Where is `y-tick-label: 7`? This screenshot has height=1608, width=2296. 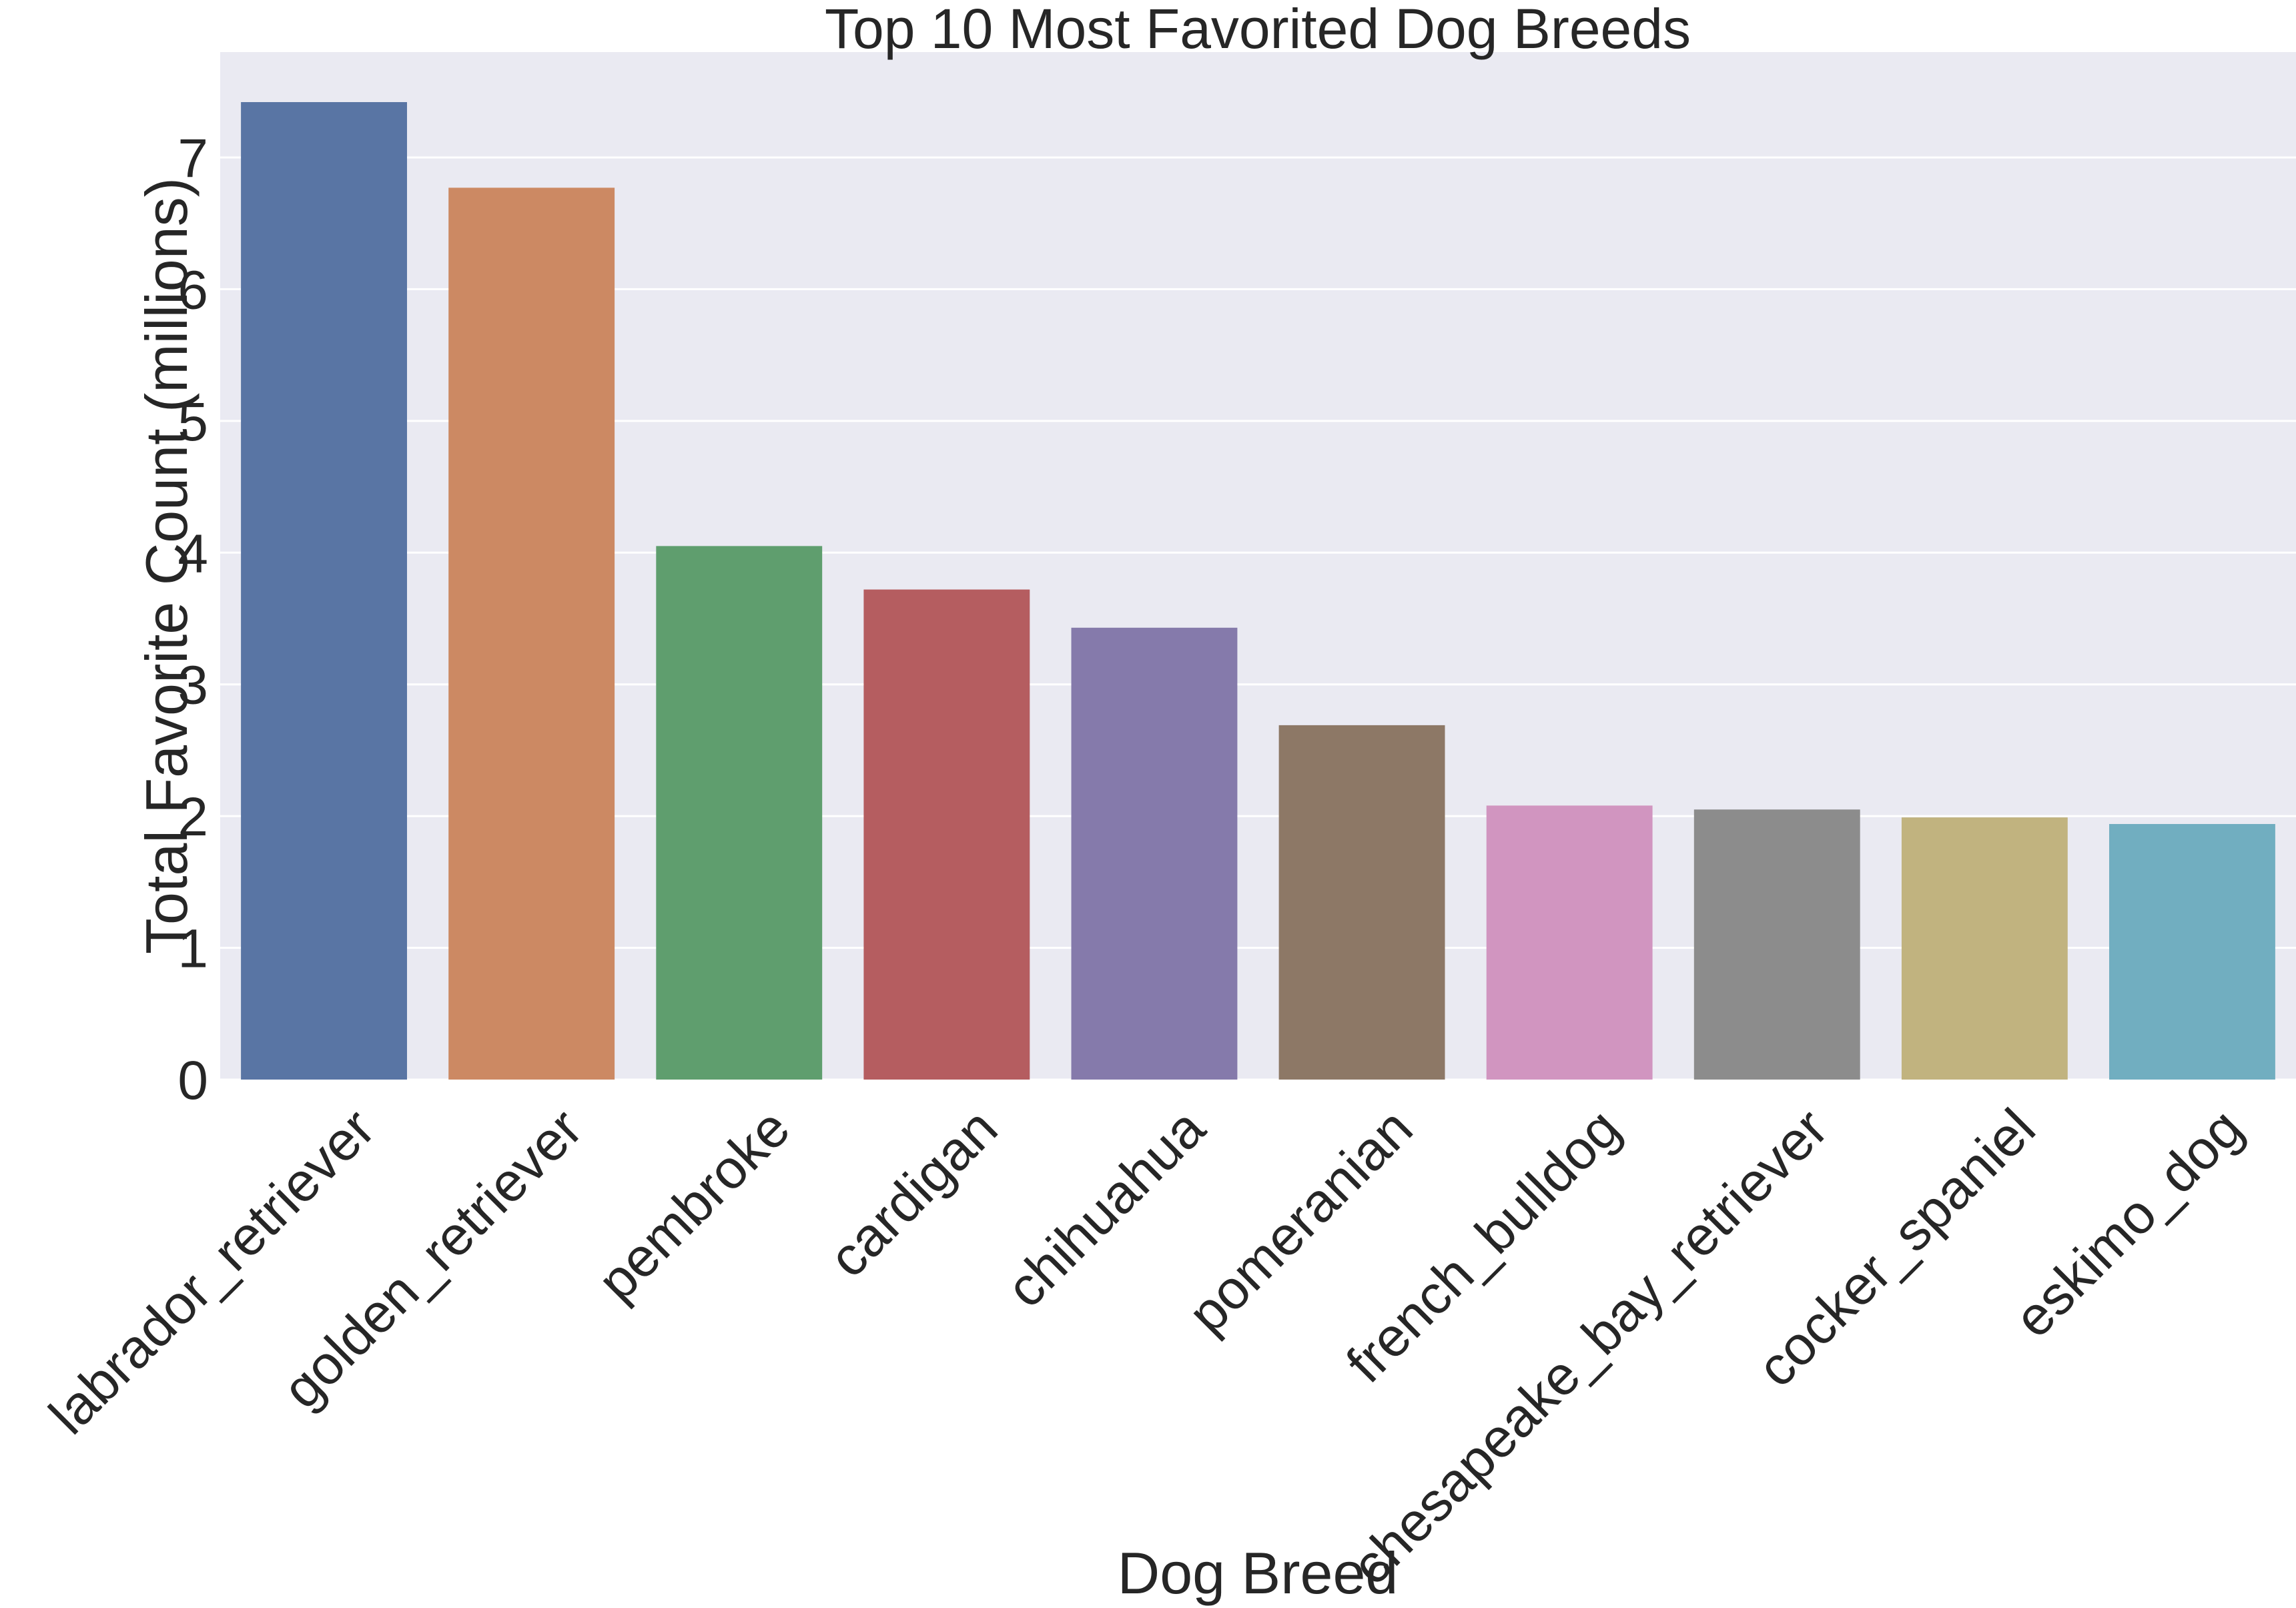
y-tick-label: 7 is located at coordinates (192, 158).